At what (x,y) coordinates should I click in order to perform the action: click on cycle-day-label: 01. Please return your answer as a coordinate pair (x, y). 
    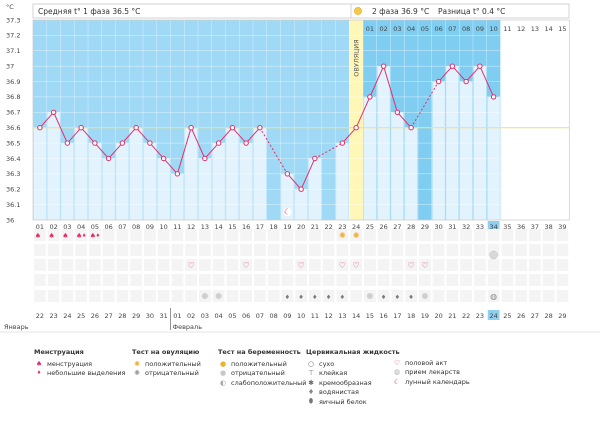
    Looking at the image, I should click on (40, 227).